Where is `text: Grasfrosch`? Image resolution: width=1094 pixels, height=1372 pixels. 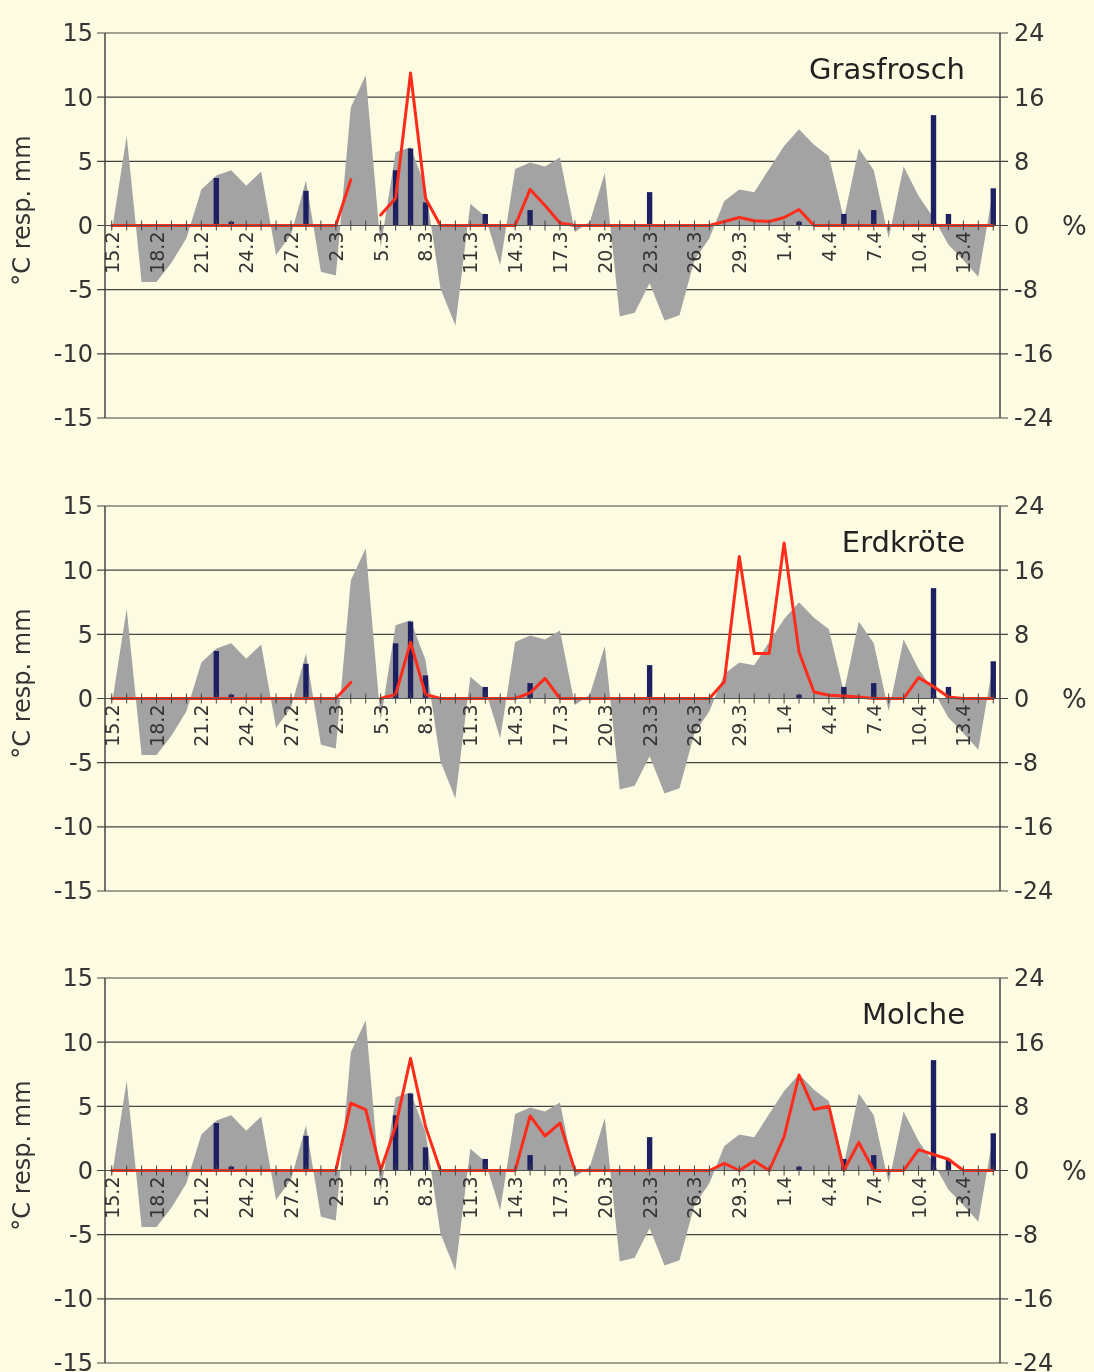
text: Grasfrosch is located at coordinates (887, 69).